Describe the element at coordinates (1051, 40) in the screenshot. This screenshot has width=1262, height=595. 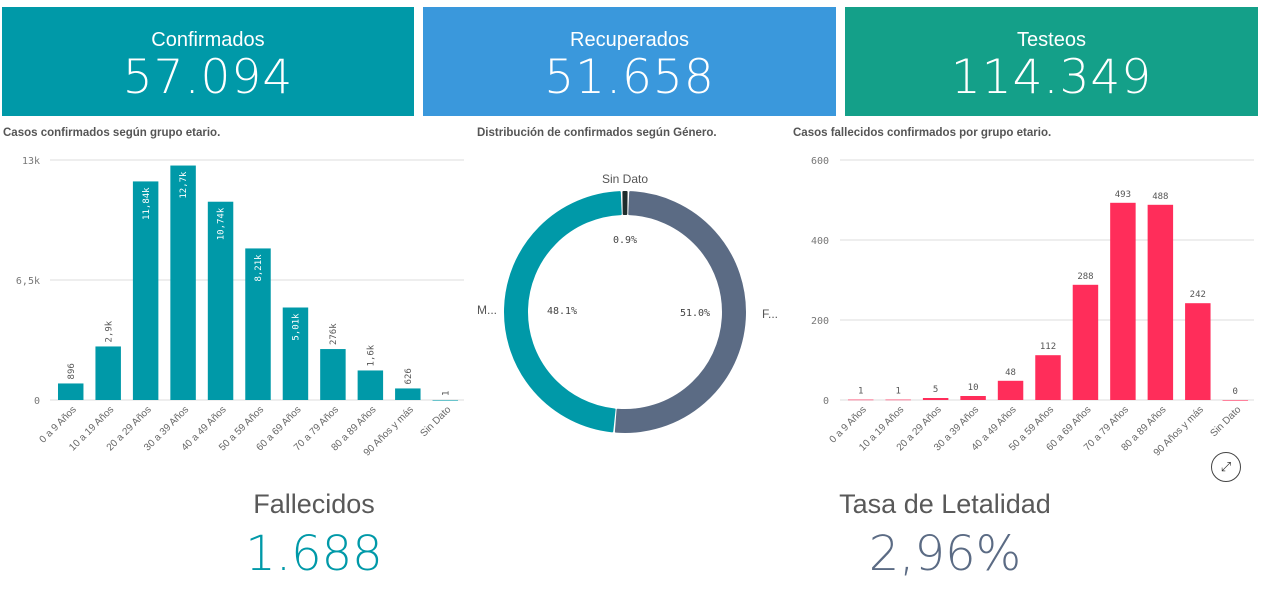
I see `kpi-testeos-label: Testeos` at that location.